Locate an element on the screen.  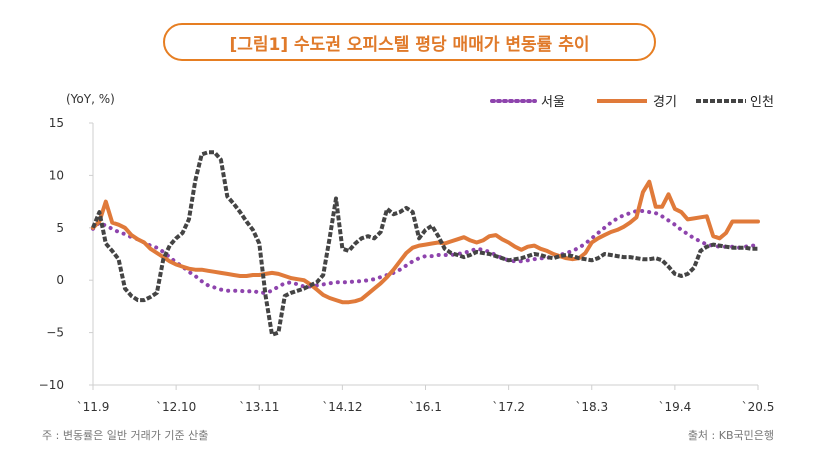
legend-label-seoul: 서울 is located at coordinates (553, 102).